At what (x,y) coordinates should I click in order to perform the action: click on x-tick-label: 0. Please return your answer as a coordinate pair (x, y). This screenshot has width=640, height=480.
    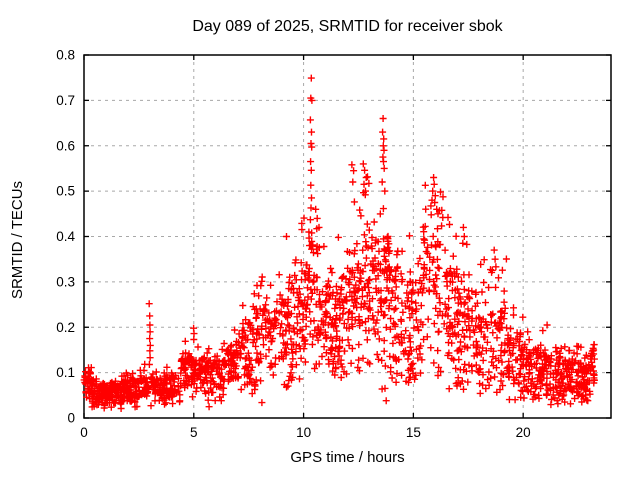
    Looking at the image, I should click on (84, 432).